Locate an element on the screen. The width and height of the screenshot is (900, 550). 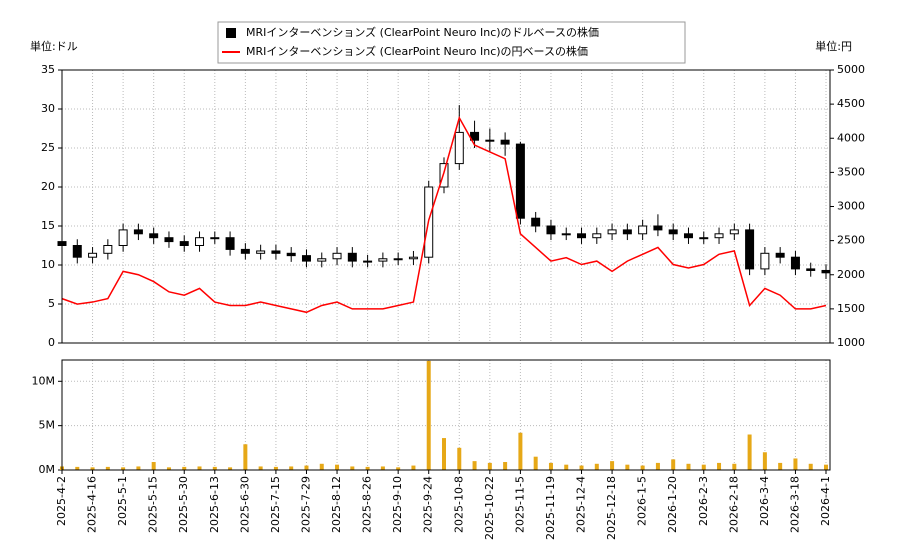
x-tick-label: 2025-8-12 is located at coordinates (336, 504).